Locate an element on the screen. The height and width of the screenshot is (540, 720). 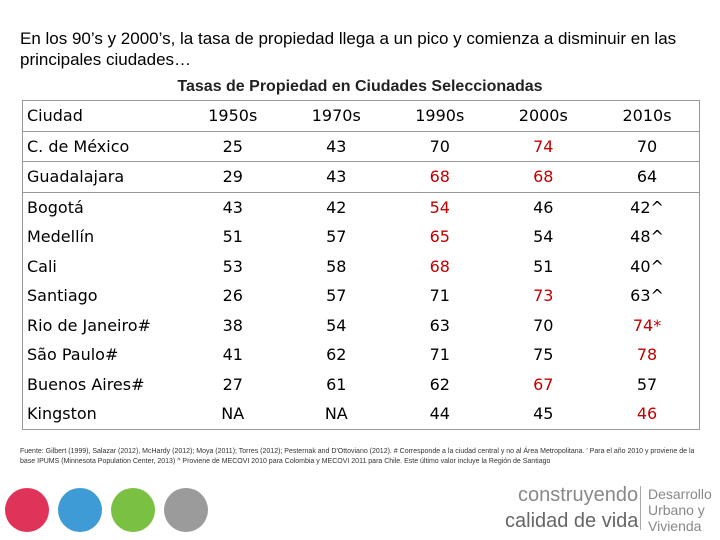
table-row: Guadalajara 29 43 68 68 64 is located at coordinates (361, 177).